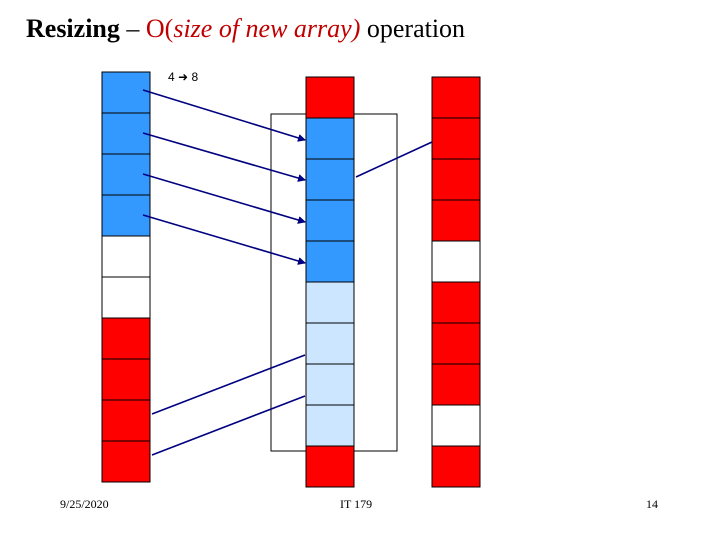  I want to click on old-size: 4, so click(171, 77).